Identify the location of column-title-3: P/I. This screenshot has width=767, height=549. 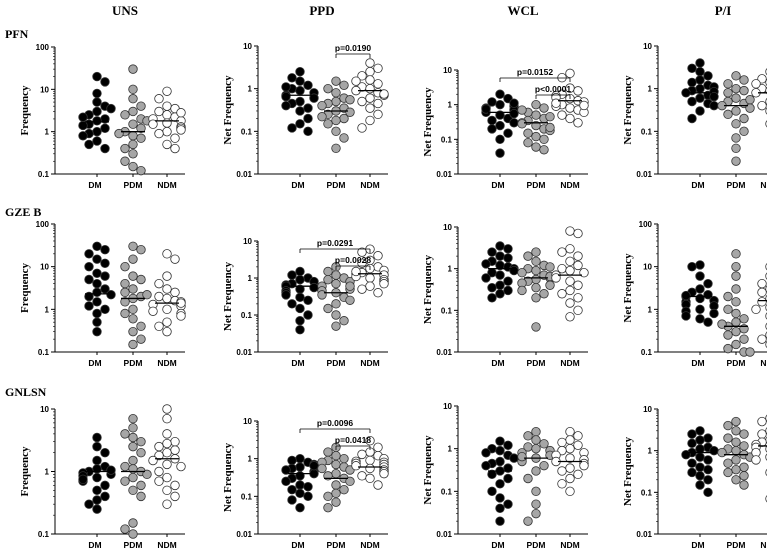
(723, 10).